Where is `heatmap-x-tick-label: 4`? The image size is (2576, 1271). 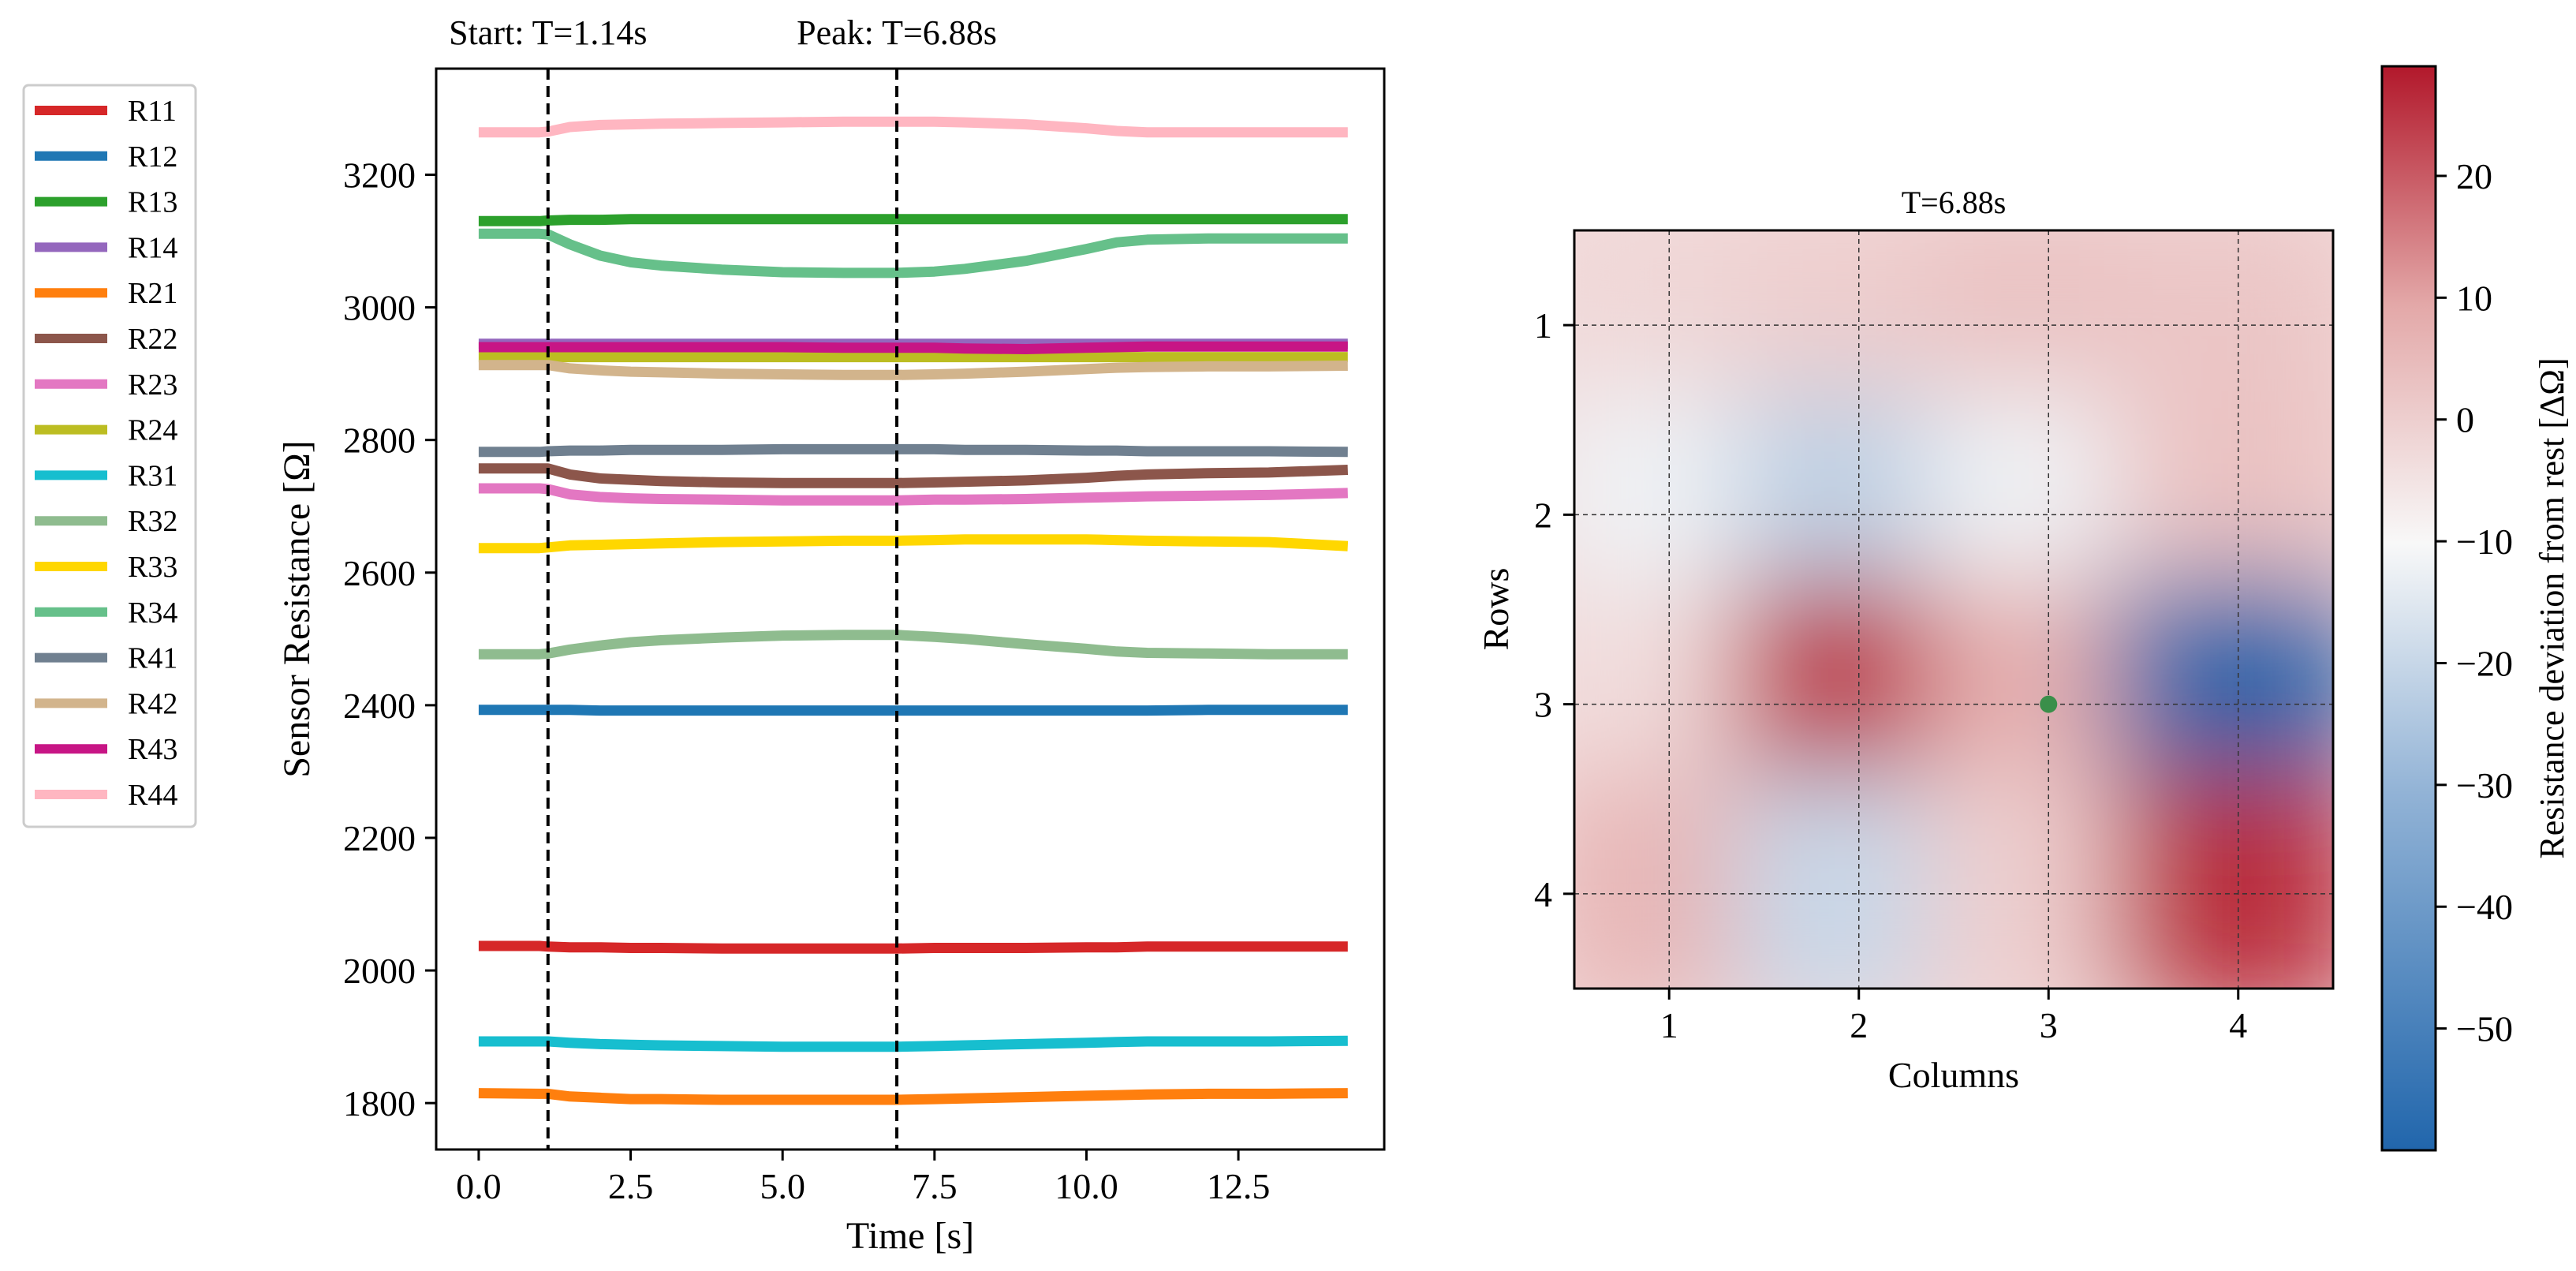 heatmap-x-tick-label: 4 is located at coordinates (2238, 1025).